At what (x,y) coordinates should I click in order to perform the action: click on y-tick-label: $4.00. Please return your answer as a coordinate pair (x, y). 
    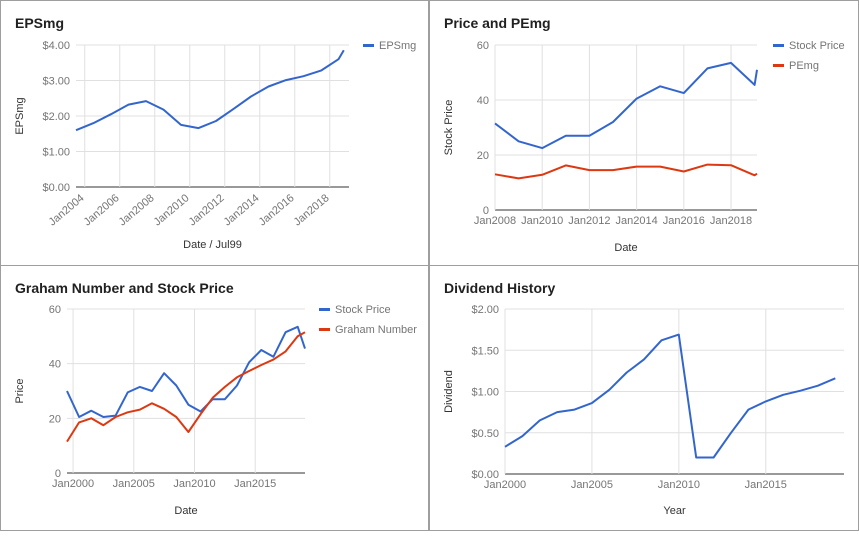
    Looking at the image, I should click on (56, 46).